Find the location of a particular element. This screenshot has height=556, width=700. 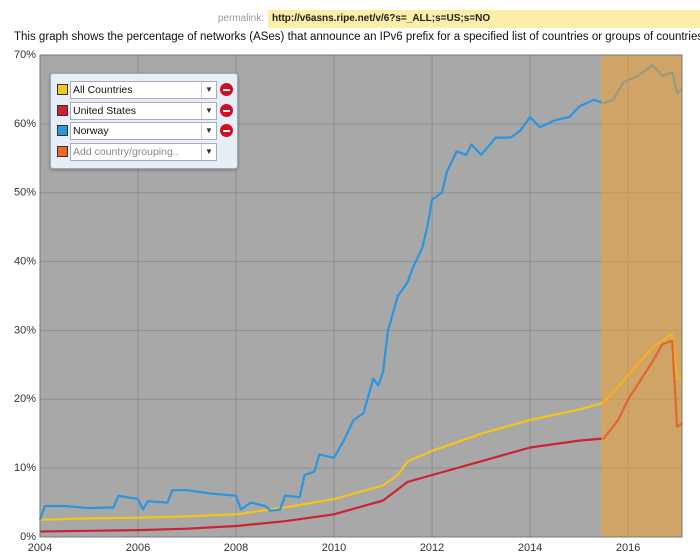

country-select: Add country/grouping.. ▼ is located at coordinates (143, 151).